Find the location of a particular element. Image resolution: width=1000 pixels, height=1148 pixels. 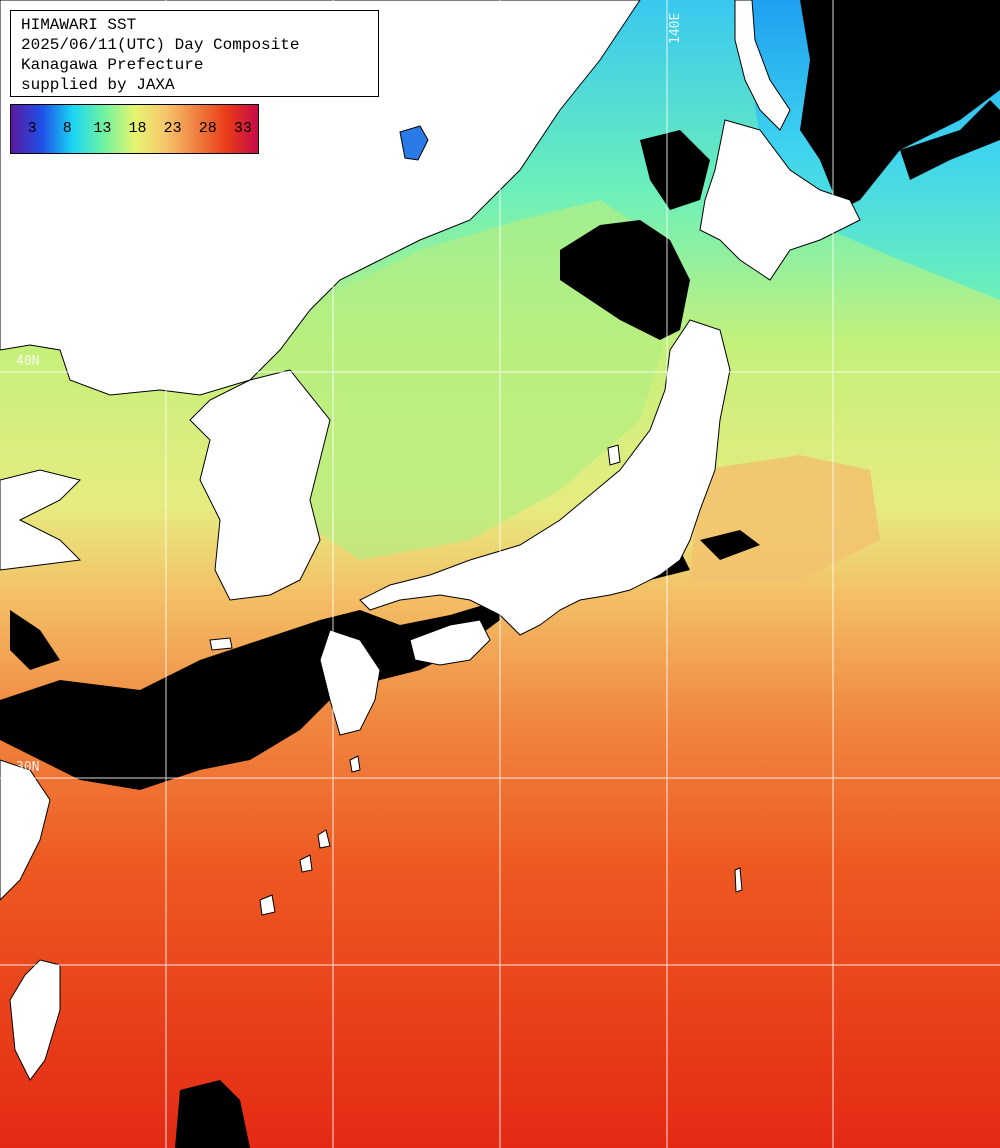

sado-island is located at coordinates (614, 455).